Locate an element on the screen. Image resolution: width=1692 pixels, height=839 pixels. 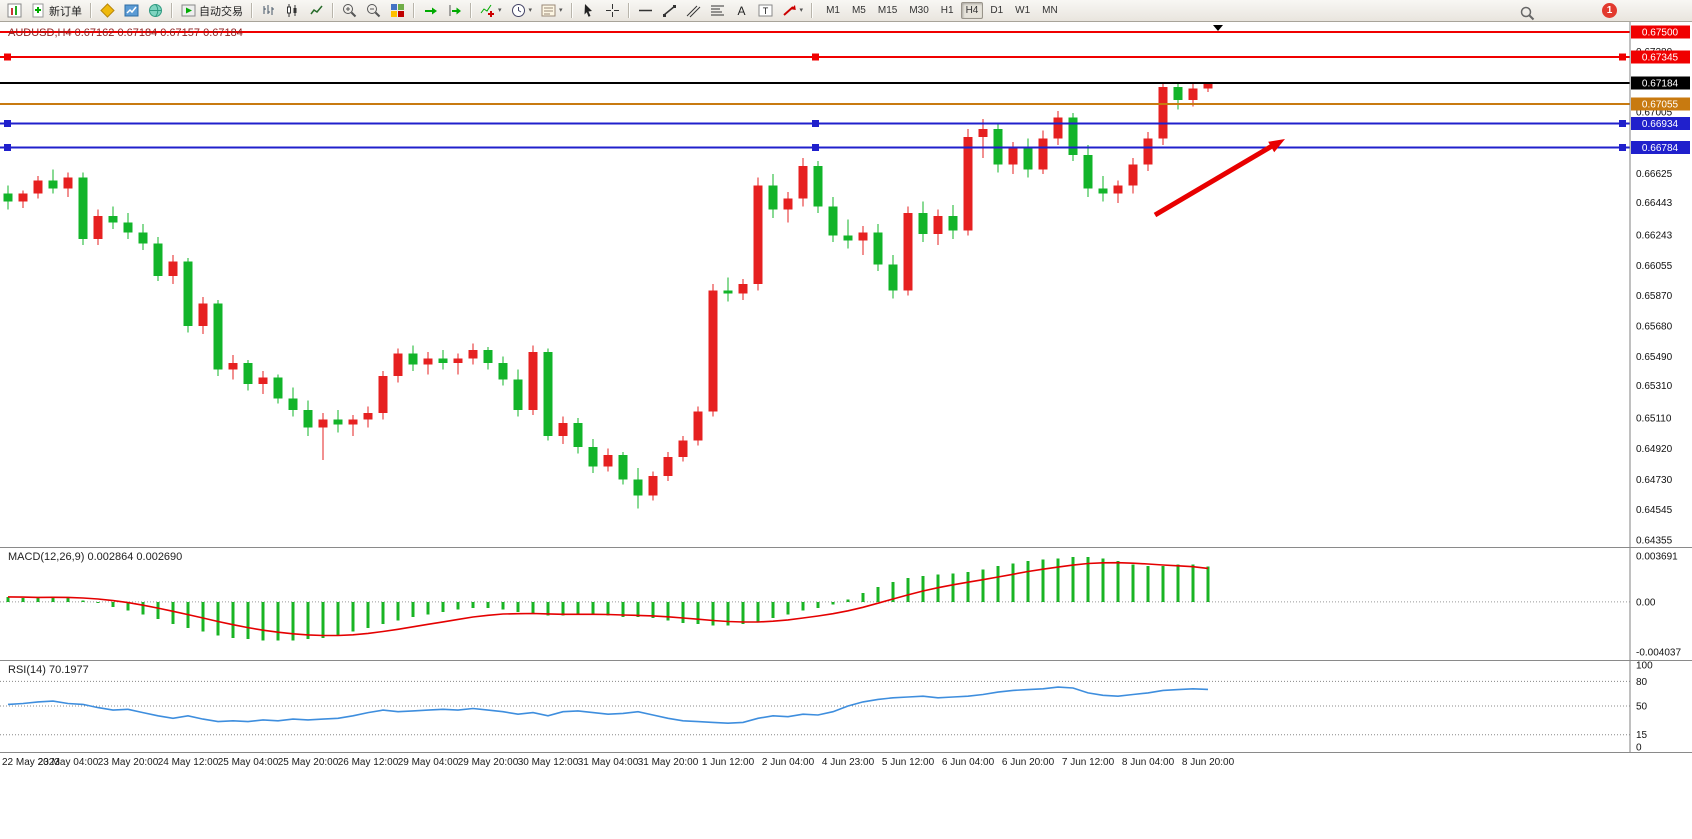
chart-shift-button is located at coordinates (454, 11).